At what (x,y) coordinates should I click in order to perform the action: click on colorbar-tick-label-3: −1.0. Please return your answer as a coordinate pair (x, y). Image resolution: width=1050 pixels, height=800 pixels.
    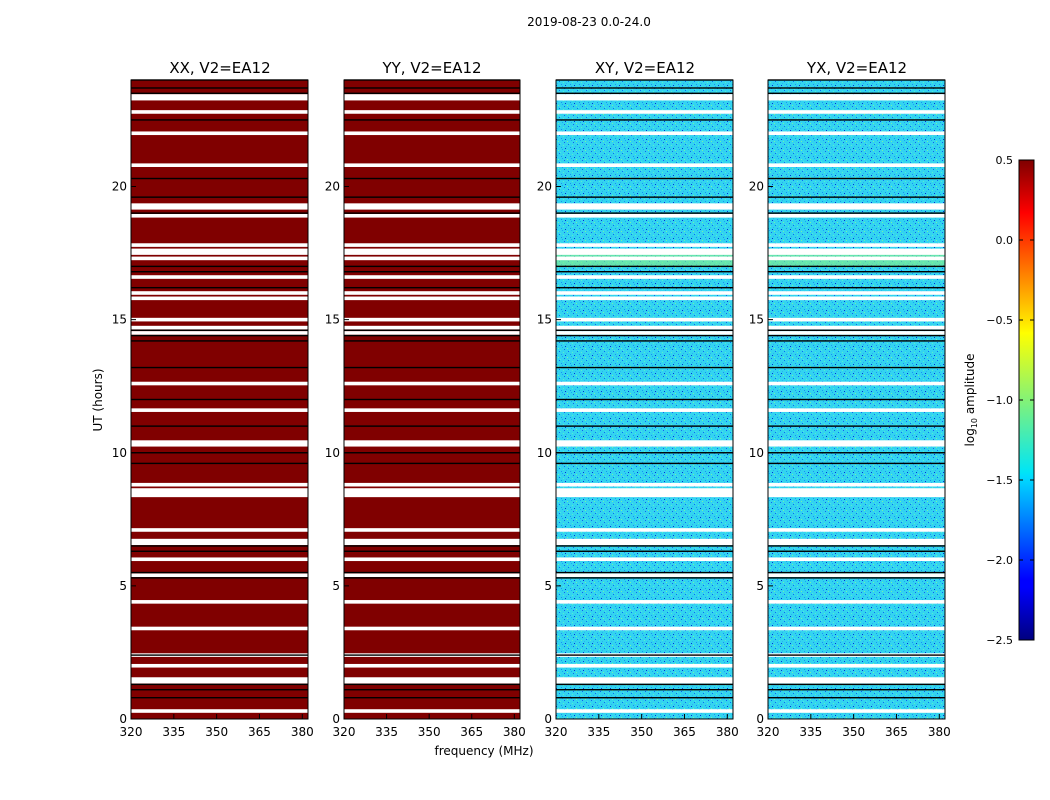
    Looking at the image, I should click on (999, 400).